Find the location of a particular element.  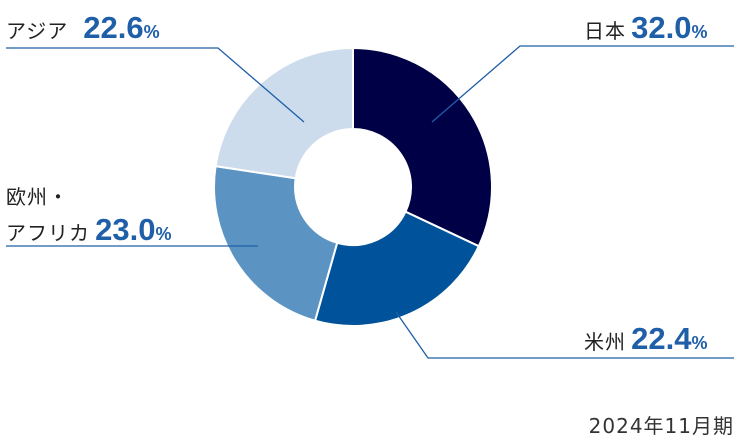

leader-line-japan is located at coordinates (582, 84).